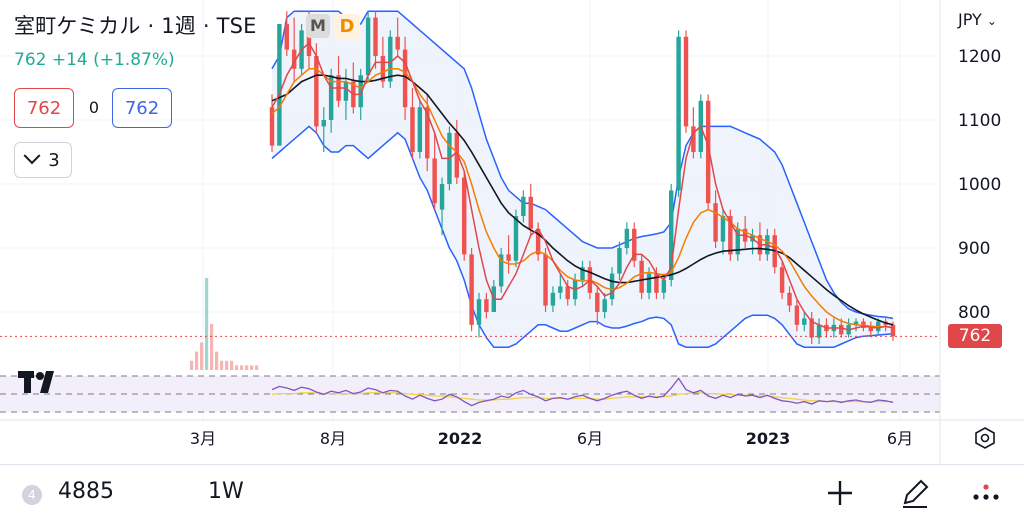 This screenshot has width=1024, height=518. What do you see at coordinates (86, 491) in the screenshot?
I see `symbol-button: 4885` at bounding box center [86, 491].